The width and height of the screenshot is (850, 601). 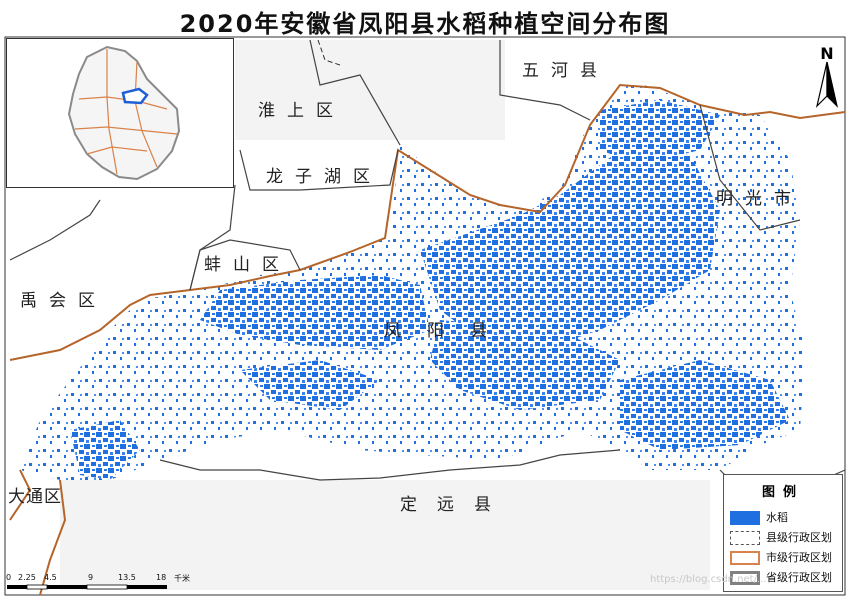 I want to click on legend-label-county: 县级行政区划, so click(x=799, y=537).